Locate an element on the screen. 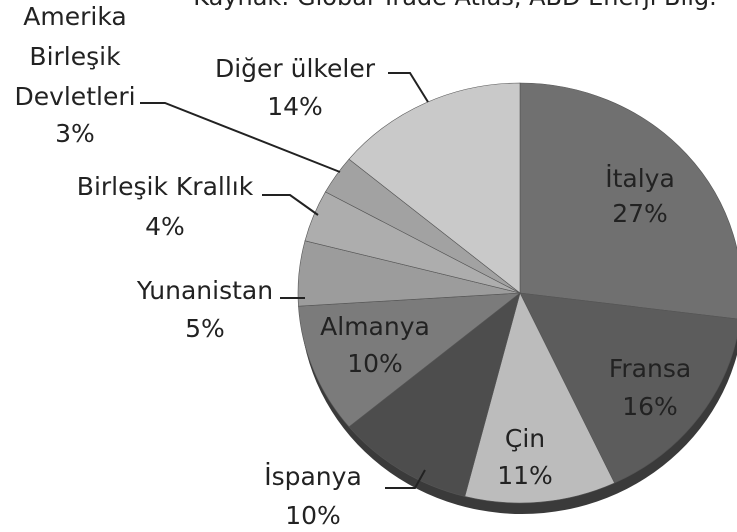 The image size is (737, 532). slice-value-label: 3% is located at coordinates (75, 133).